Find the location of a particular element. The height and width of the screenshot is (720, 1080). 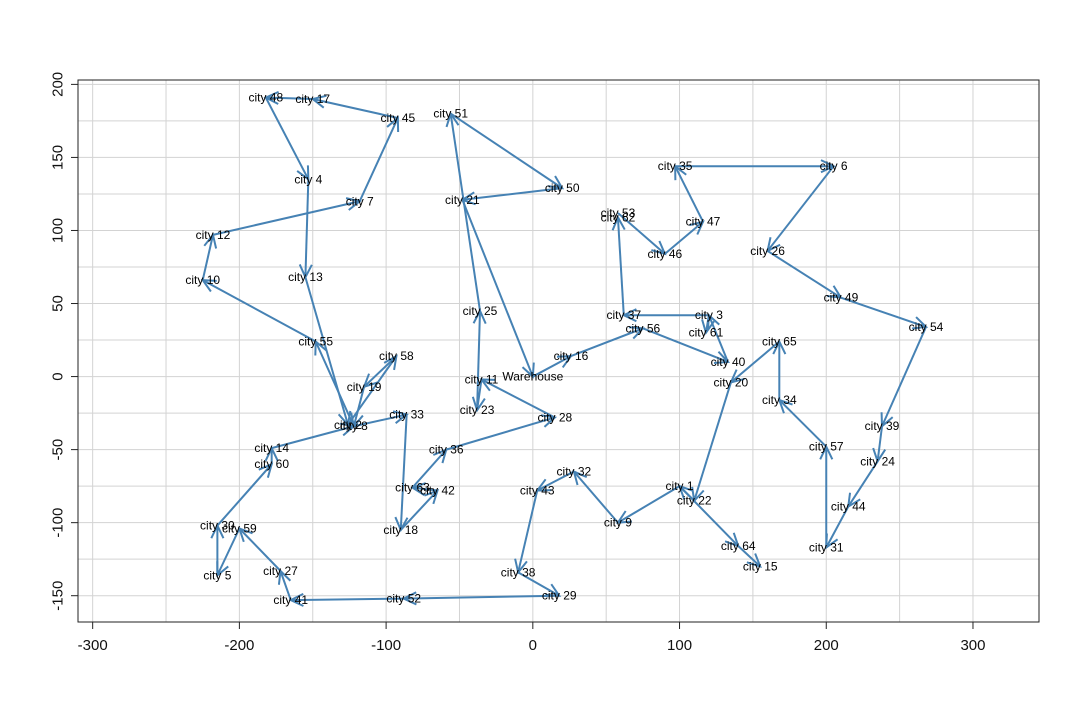

y-tick-label: 50 is located at coordinates (58, 303).